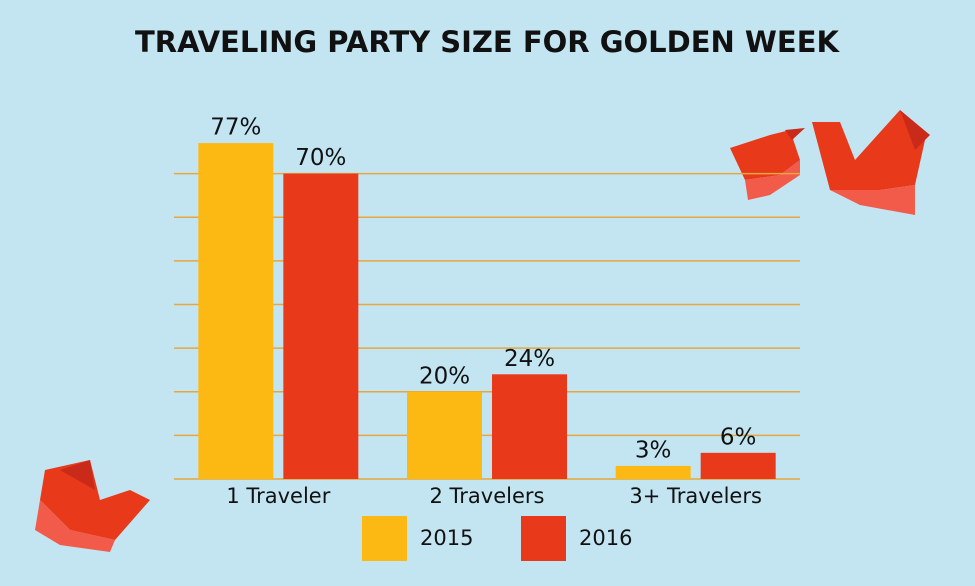 This screenshot has width=975, height=586. What do you see at coordinates (235, 128) in the screenshot?
I see `value-label: 77%` at bounding box center [235, 128].